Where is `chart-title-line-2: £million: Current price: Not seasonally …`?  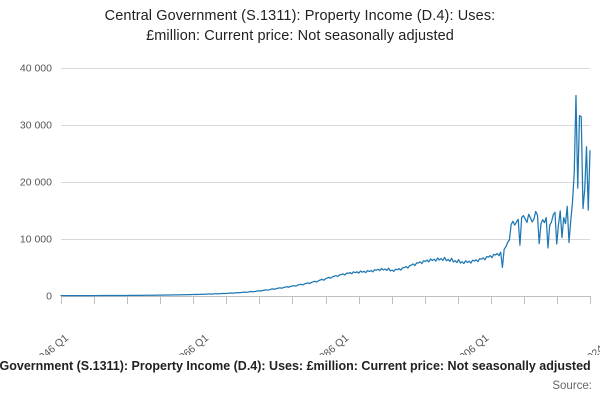 chart-title-line-2: £million: Current price: Not seasonally … is located at coordinates (300, 36).